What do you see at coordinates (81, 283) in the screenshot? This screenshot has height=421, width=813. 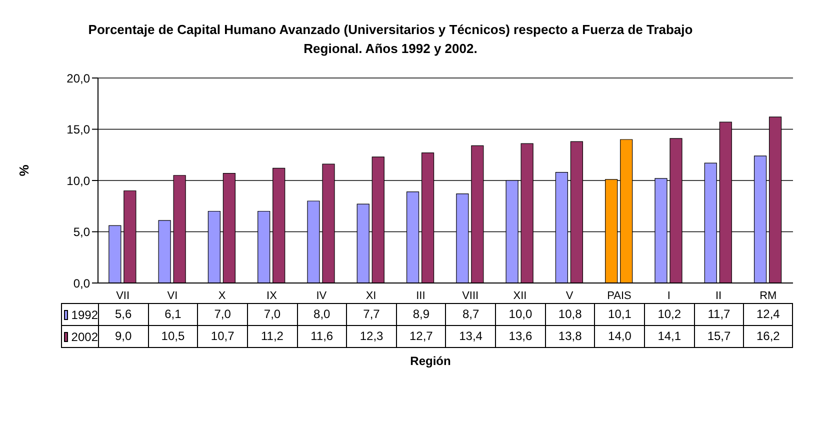 I see `y-tick-label: 0,0` at bounding box center [81, 283].